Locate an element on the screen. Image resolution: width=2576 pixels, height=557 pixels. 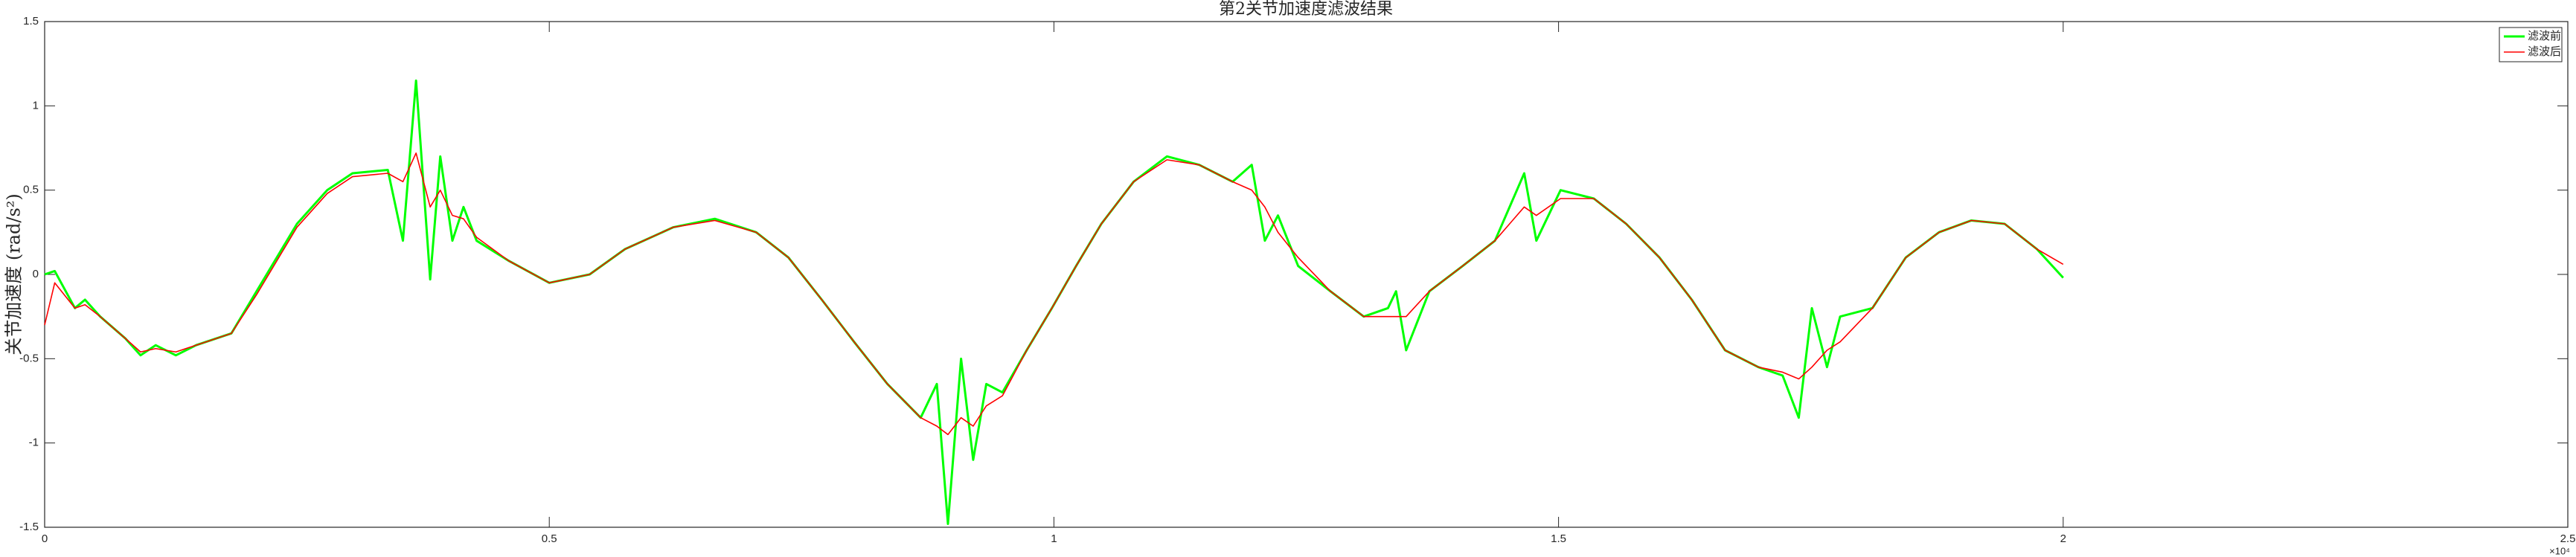
legend-box is located at coordinates (2531, 44).